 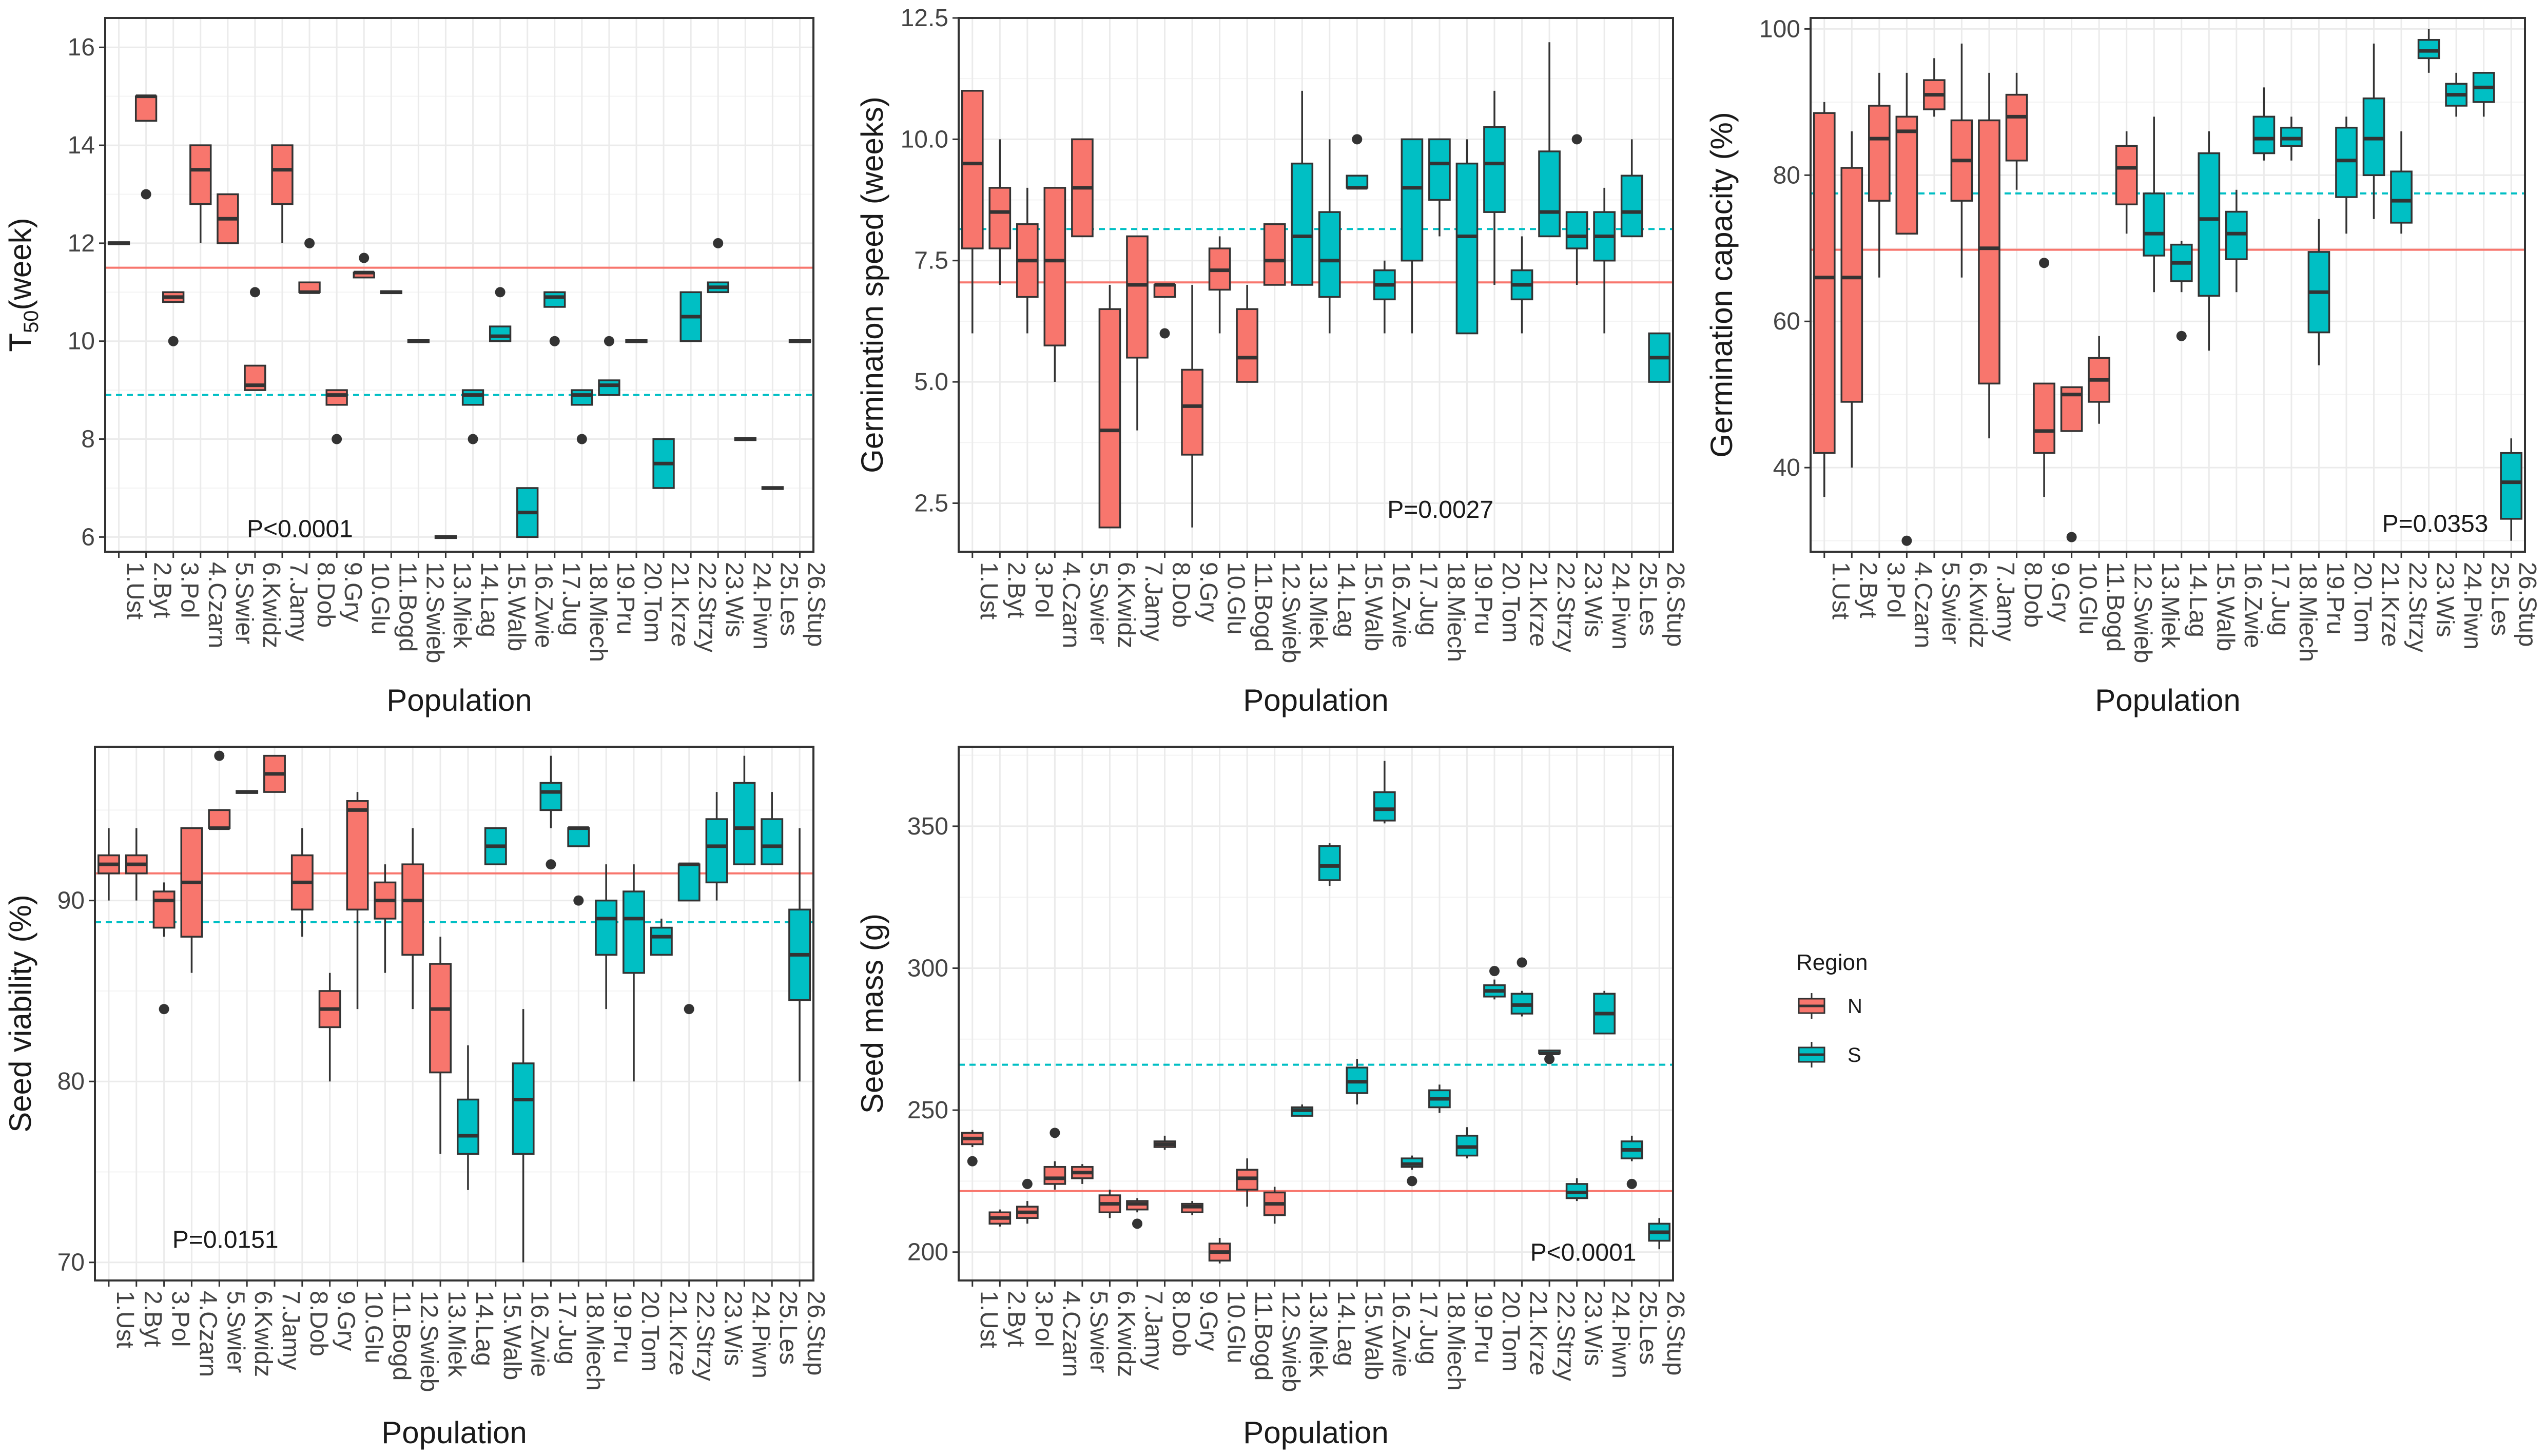 What do you see at coordinates (1345, 1328) in the screenshot?
I see `x-tick-label: 14.Lag` at bounding box center [1345, 1328].